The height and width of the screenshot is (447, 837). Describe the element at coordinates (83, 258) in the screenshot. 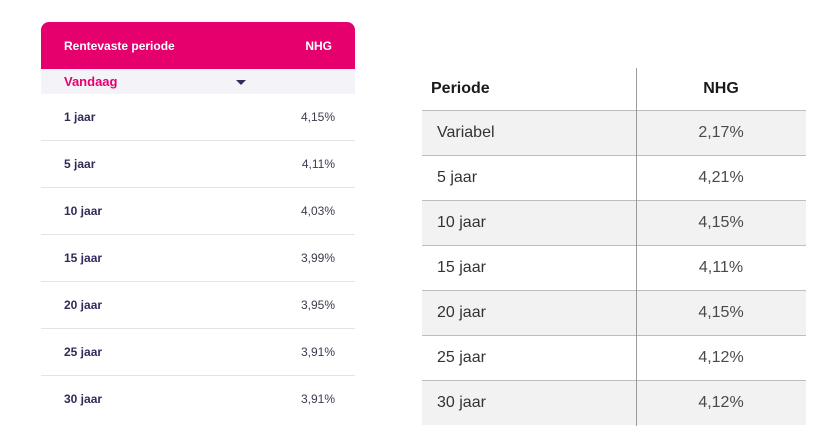

I see `rate-row-period: 15 jaar` at that location.